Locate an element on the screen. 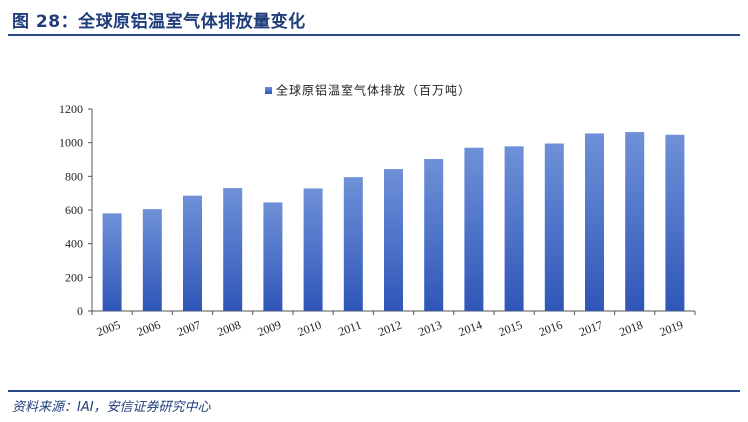 The image size is (748, 422). bar-2017 is located at coordinates (594, 222).